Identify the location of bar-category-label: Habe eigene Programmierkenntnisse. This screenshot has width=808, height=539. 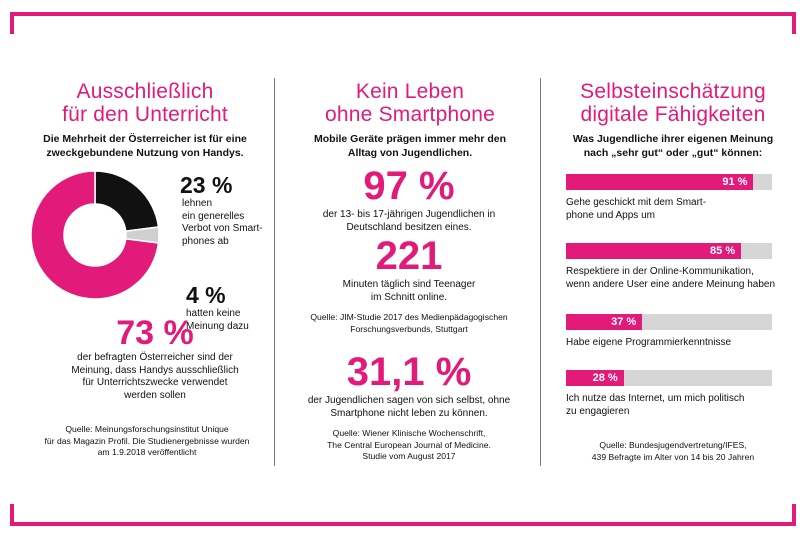
(649, 342).